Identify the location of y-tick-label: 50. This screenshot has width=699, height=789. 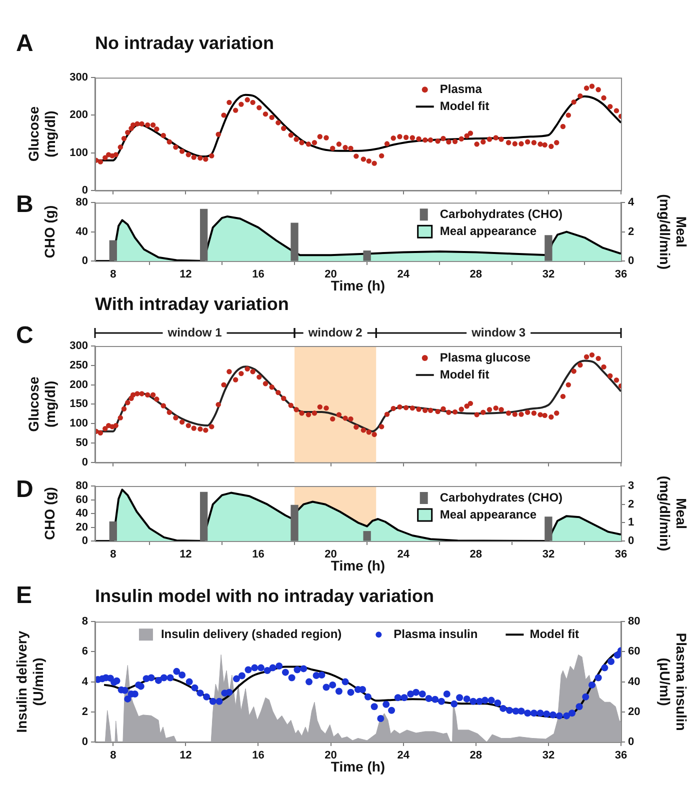
(82, 443).